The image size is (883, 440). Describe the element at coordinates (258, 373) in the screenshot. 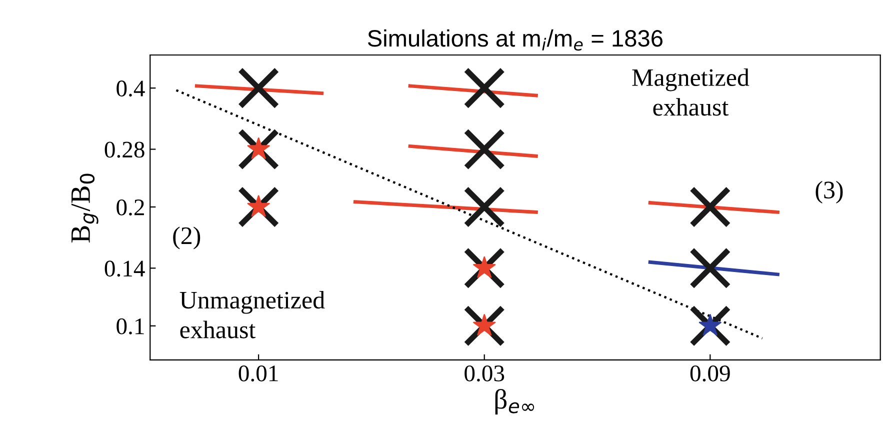

I see `x-tick-label: 0.01` at that location.